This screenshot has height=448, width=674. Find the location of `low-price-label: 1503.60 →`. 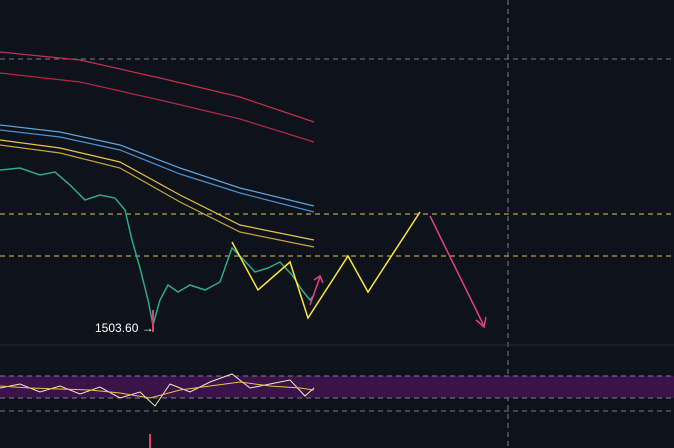

low-price-label: 1503.60 → is located at coordinates (124, 328).